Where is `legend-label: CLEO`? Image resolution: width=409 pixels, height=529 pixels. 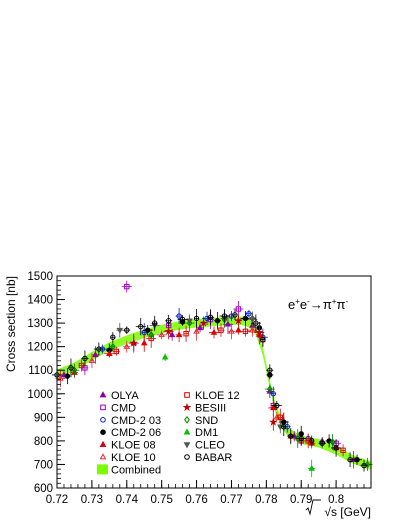
legend-label: CLEO is located at coordinates (210, 446).